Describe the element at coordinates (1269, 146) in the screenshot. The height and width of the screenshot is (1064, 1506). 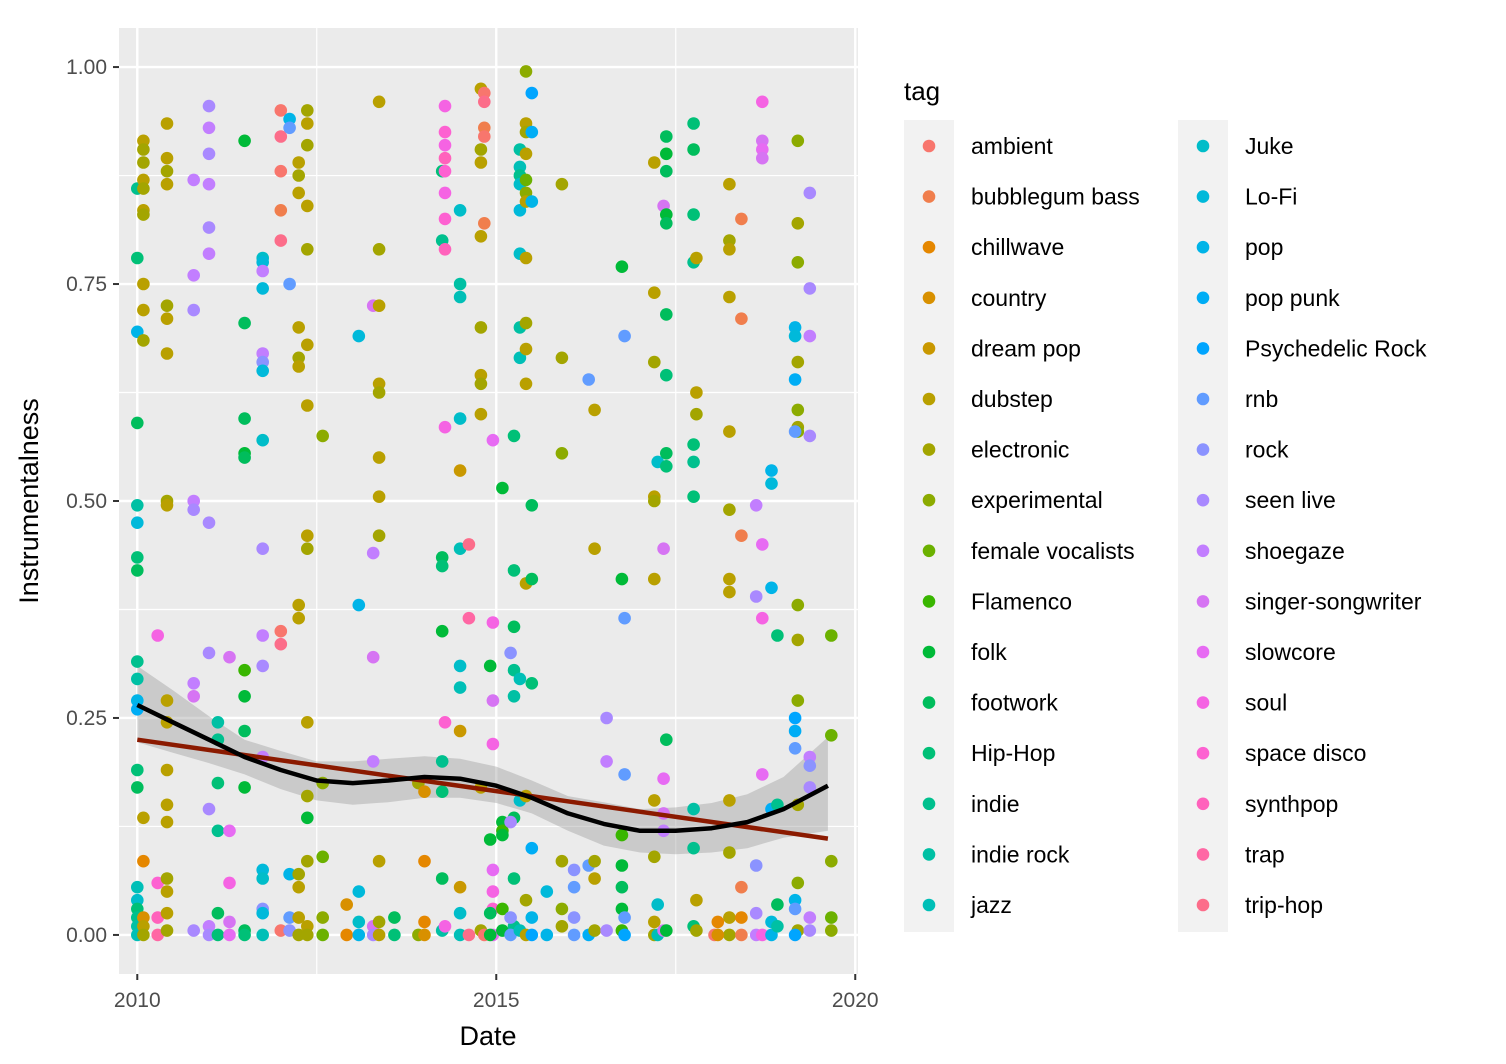
I see `legend-label: Juke` at that location.